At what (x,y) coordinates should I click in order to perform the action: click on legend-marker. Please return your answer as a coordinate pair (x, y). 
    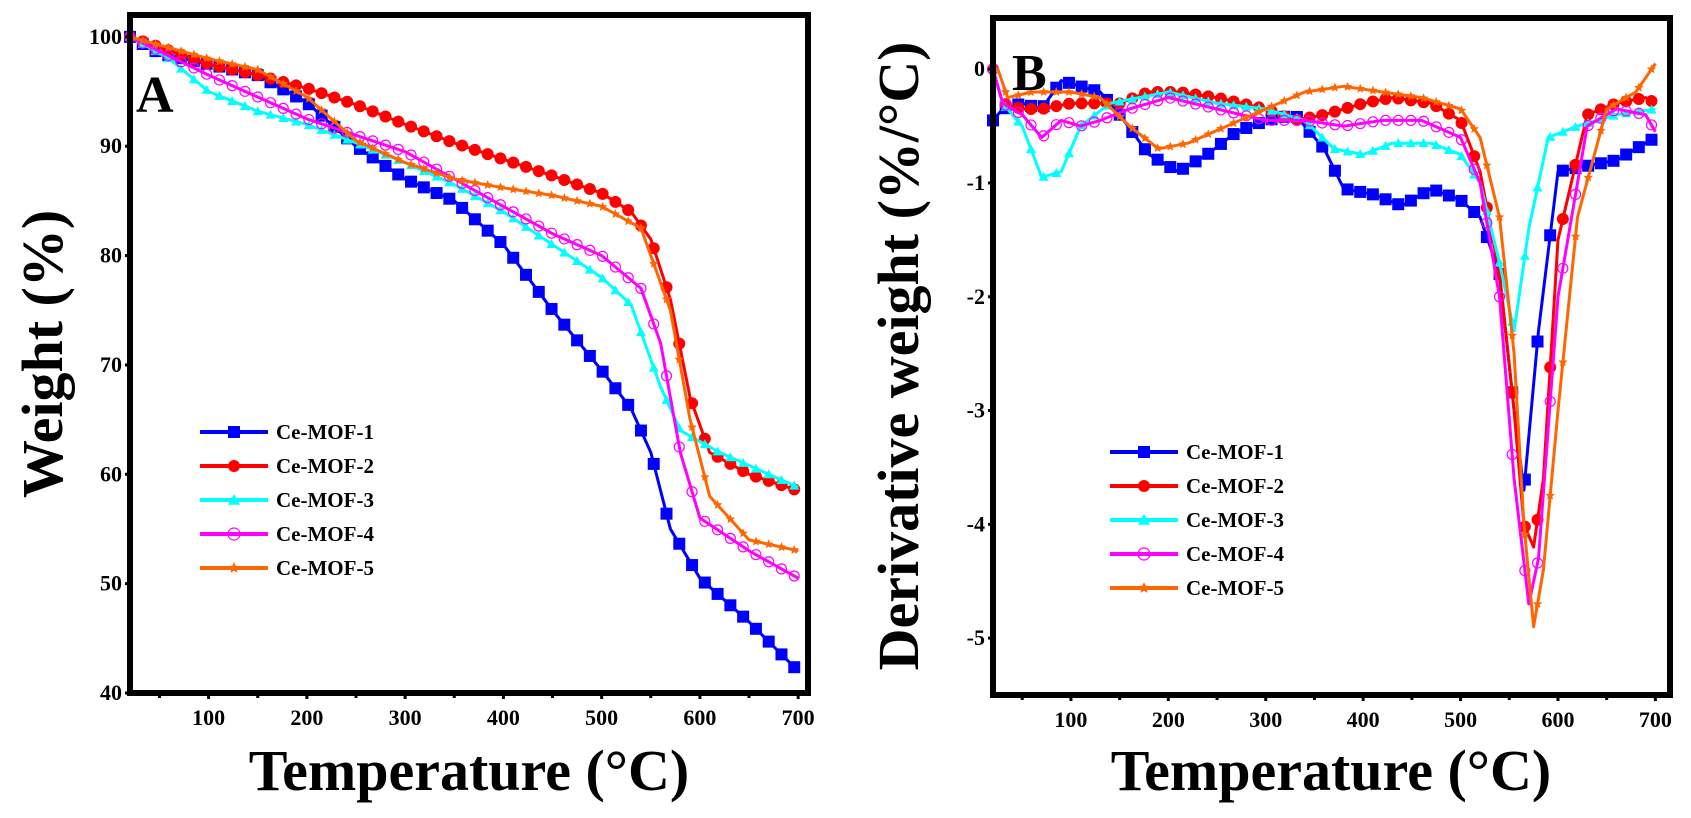
    Looking at the image, I should click on (1144, 519).